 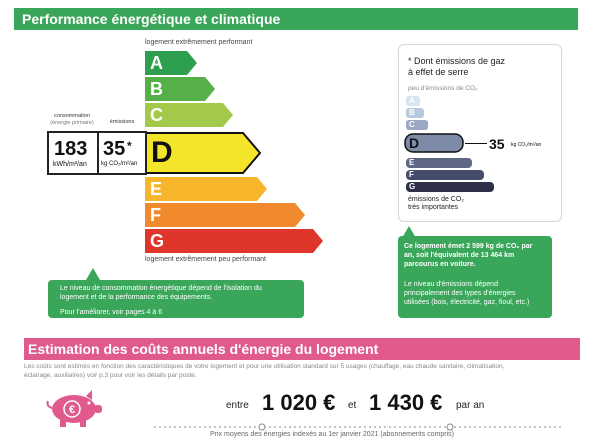 What do you see at coordinates (114, 149) in the screenshot?
I see `emissions-value: 35` at bounding box center [114, 149].